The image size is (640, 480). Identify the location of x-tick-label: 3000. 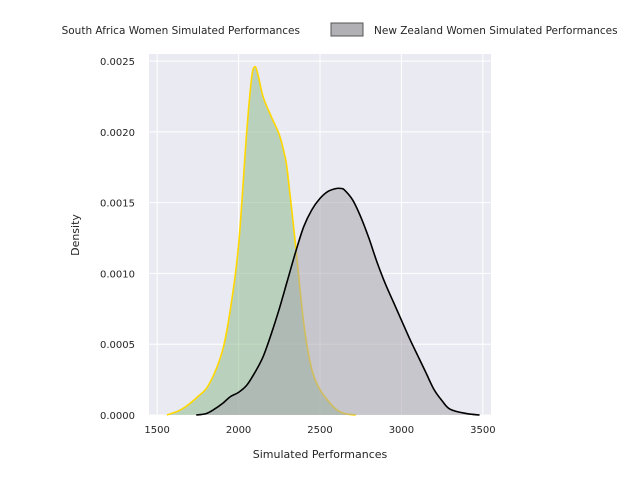
(401, 430).